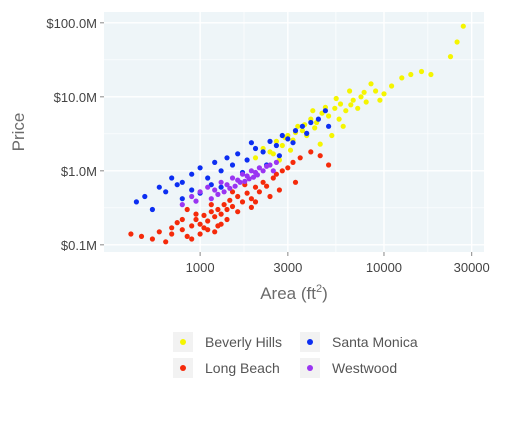 This screenshot has width=508, height=429. Describe the element at coordinates (242, 368) in the screenshot. I see `legend-label-long-beach: Long Beach` at that location.